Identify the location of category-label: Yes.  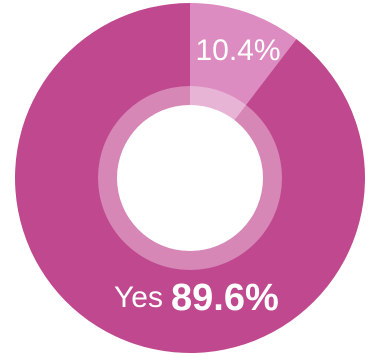
(138, 297).